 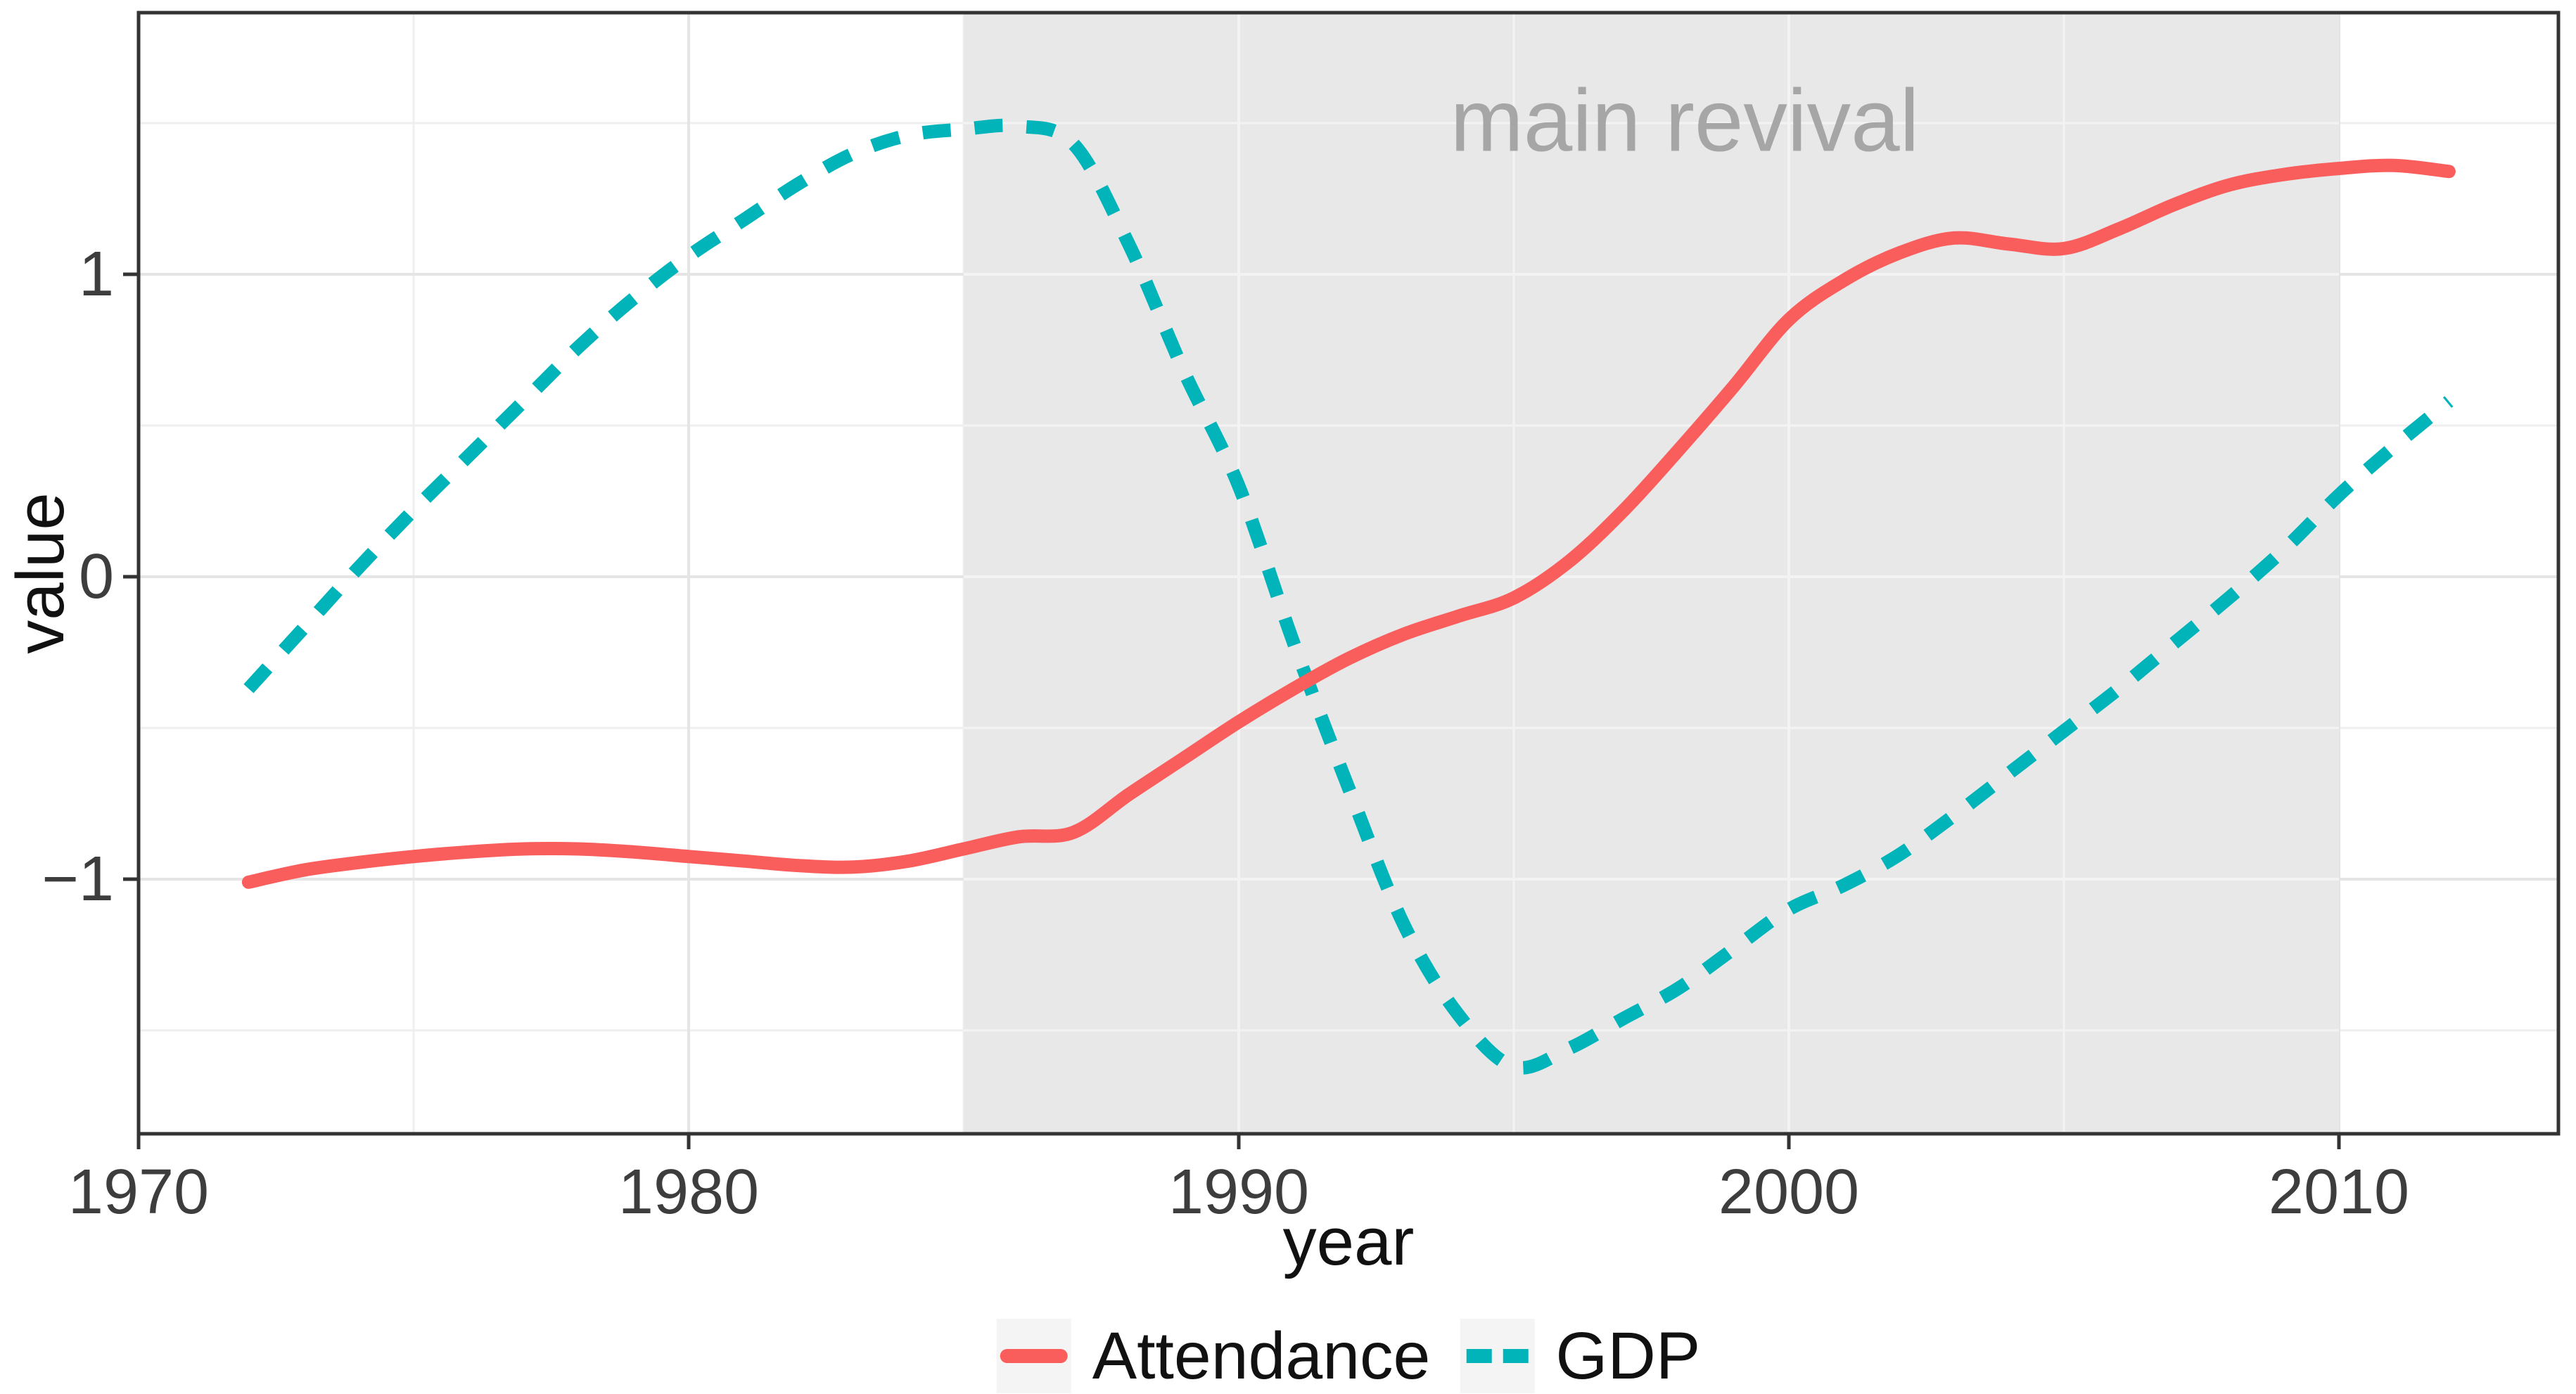 What do you see at coordinates (96, 577) in the screenshot?
I see `y-tick-label-0: 0` at bounding box center [96, 577].